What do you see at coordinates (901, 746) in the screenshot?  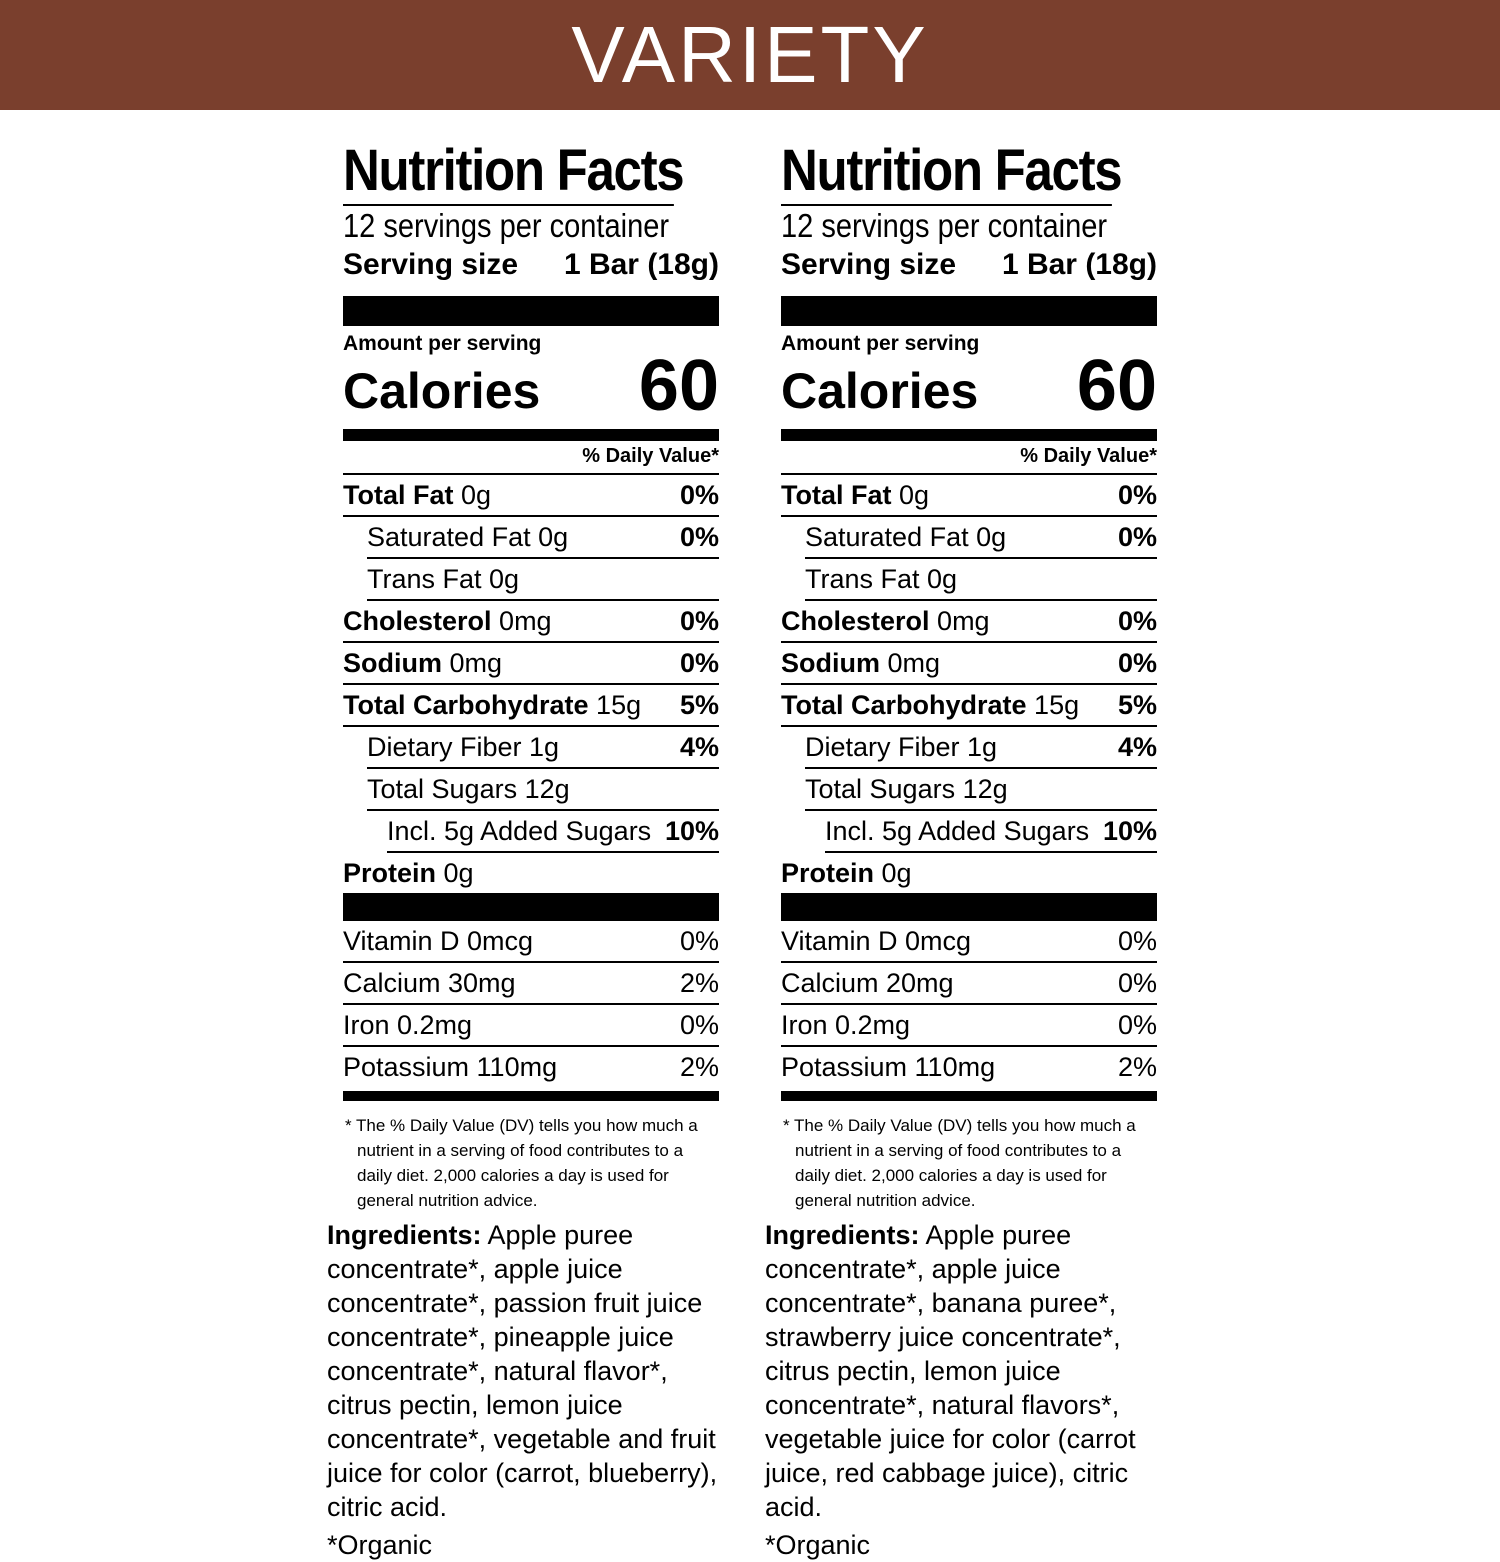 I see `nutrient-name: Dietary Fiber 1g` at bounding box center [901, 746].